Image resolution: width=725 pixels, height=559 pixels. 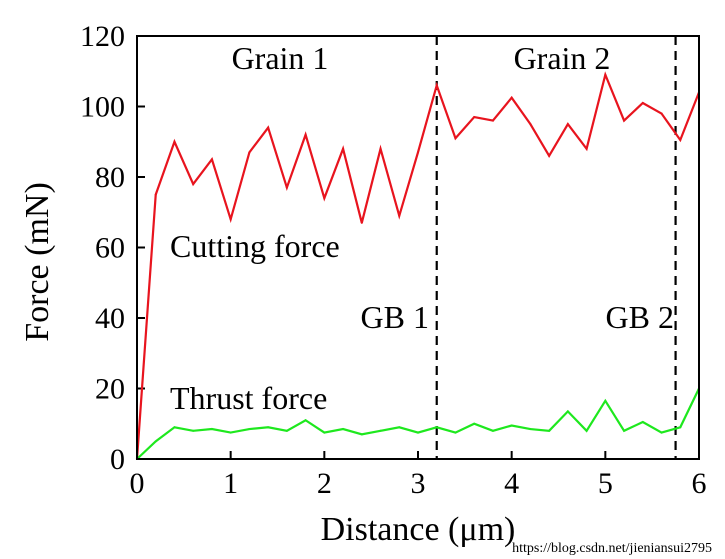 I want to click on y-tick-label: 20, so click(x=110, y=389).